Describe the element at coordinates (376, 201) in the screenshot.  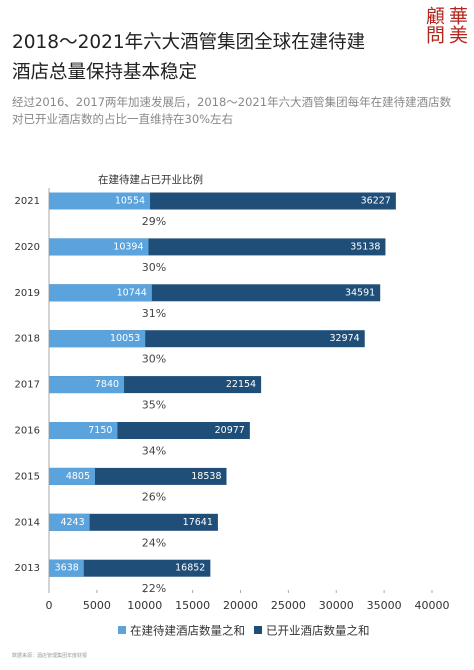
I see `bar-label: 36227` at that location.